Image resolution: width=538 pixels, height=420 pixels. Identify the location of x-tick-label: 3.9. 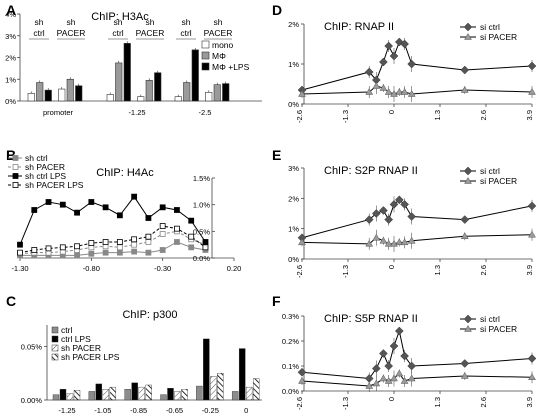
(529, 115).